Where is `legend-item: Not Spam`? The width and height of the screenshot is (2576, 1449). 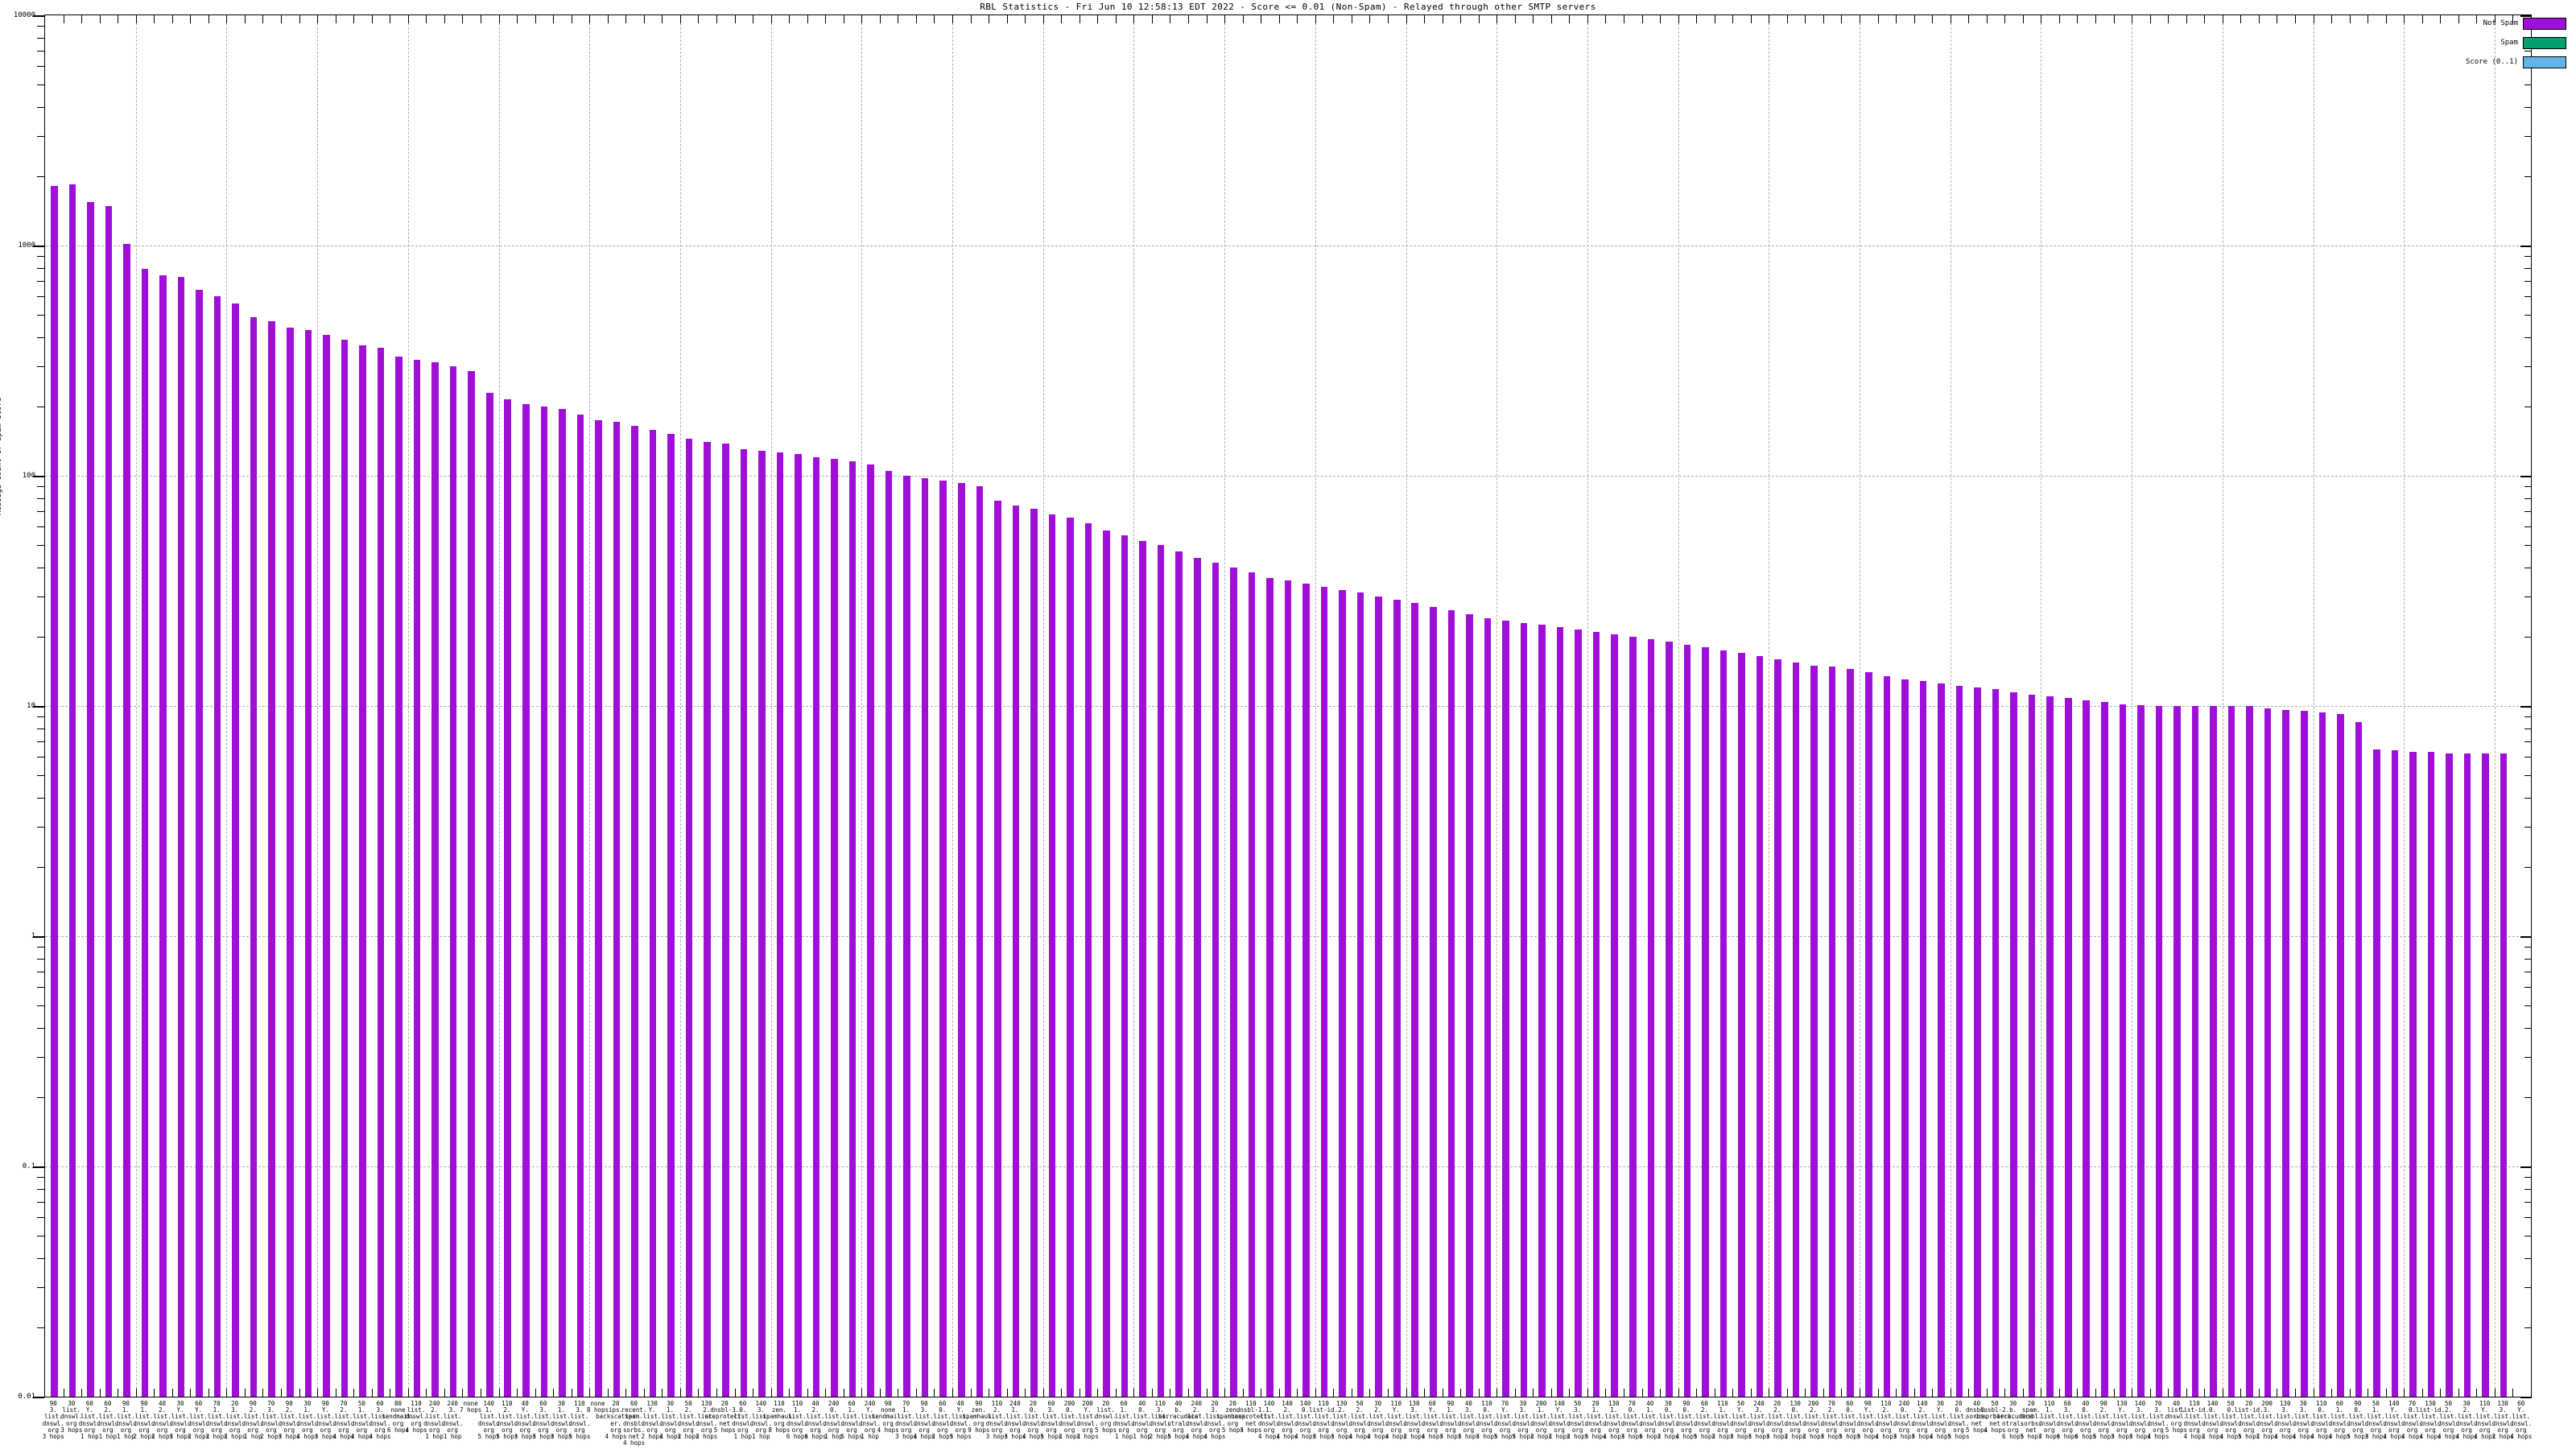
legend-item: Not Spam is located at coordinates (2491, 23).